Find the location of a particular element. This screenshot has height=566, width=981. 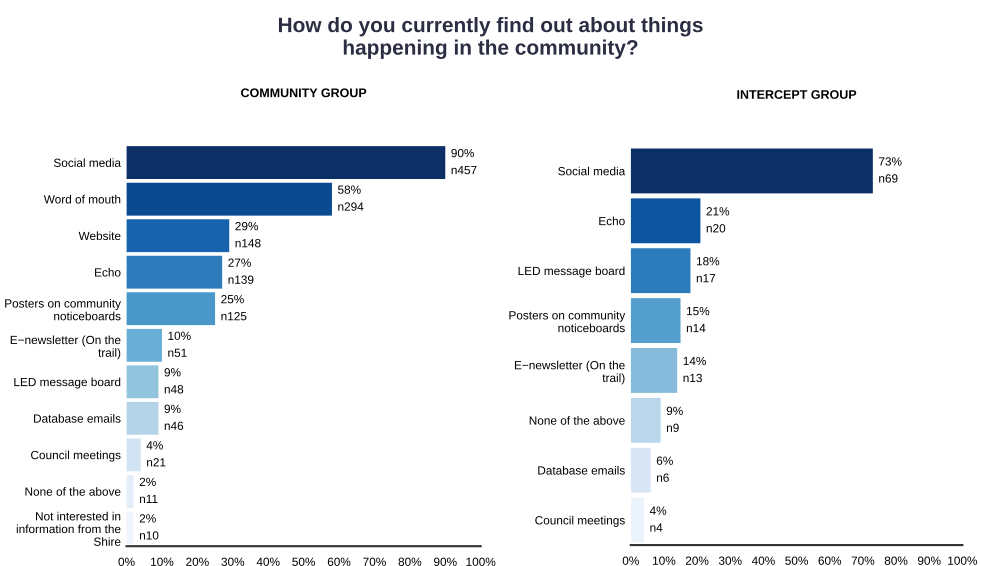

data-label: 15% n14 is located at coordinates (698, 319).